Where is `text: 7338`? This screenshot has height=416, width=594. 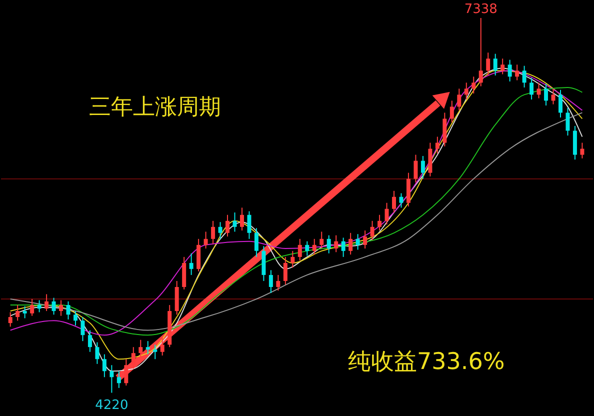 text: 7338 is located at coordinates (481, 9).